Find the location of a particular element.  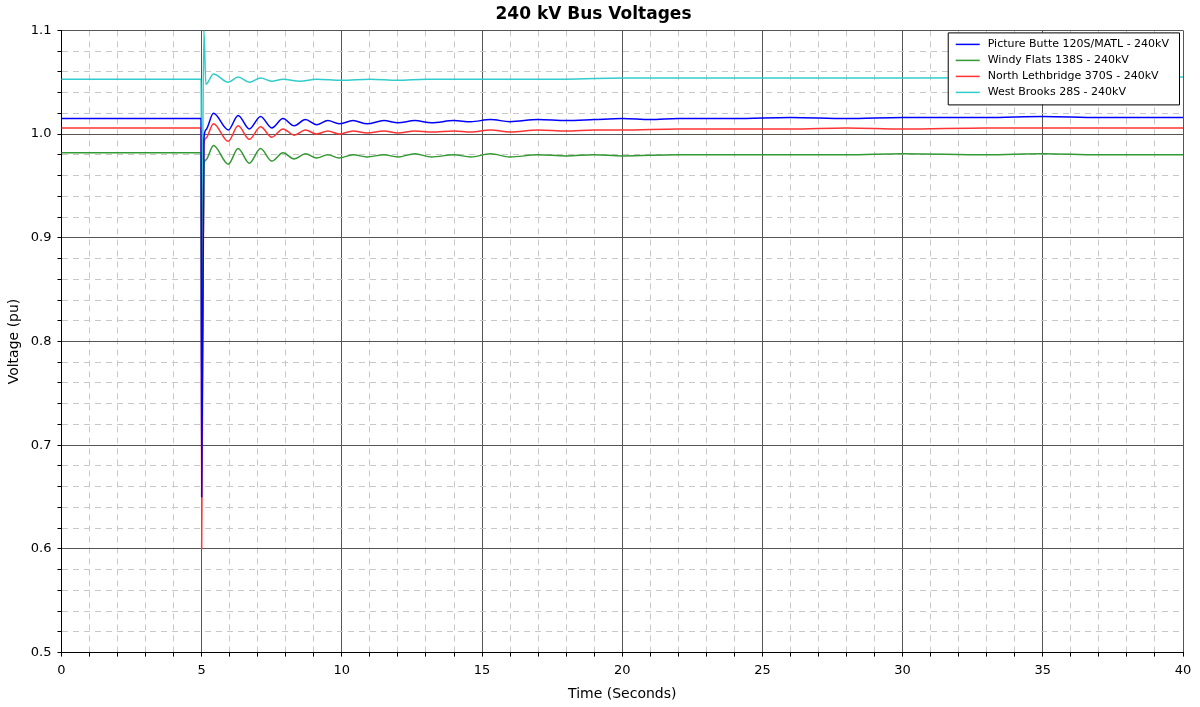

legend-label: West Brooks 28S - 240kV is located at coordinates (1057, 92).